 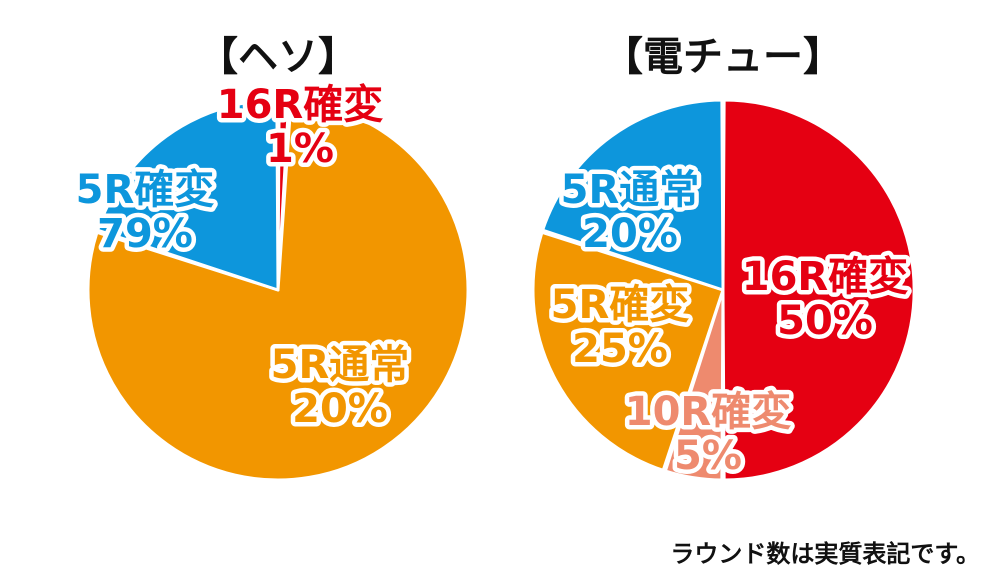 I want to click on heso-chart-title: 【ヘソ】, so click(x=278, y=57).